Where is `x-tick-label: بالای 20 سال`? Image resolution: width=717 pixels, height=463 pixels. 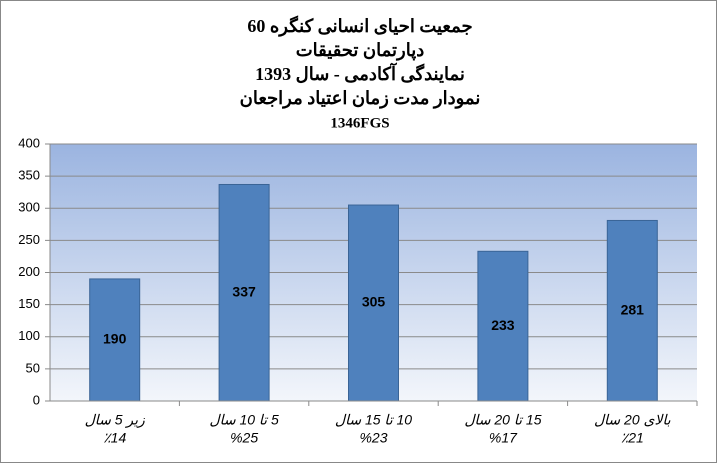
x-tick-label: بالای 20 سال is located at coordinates (632, 420).